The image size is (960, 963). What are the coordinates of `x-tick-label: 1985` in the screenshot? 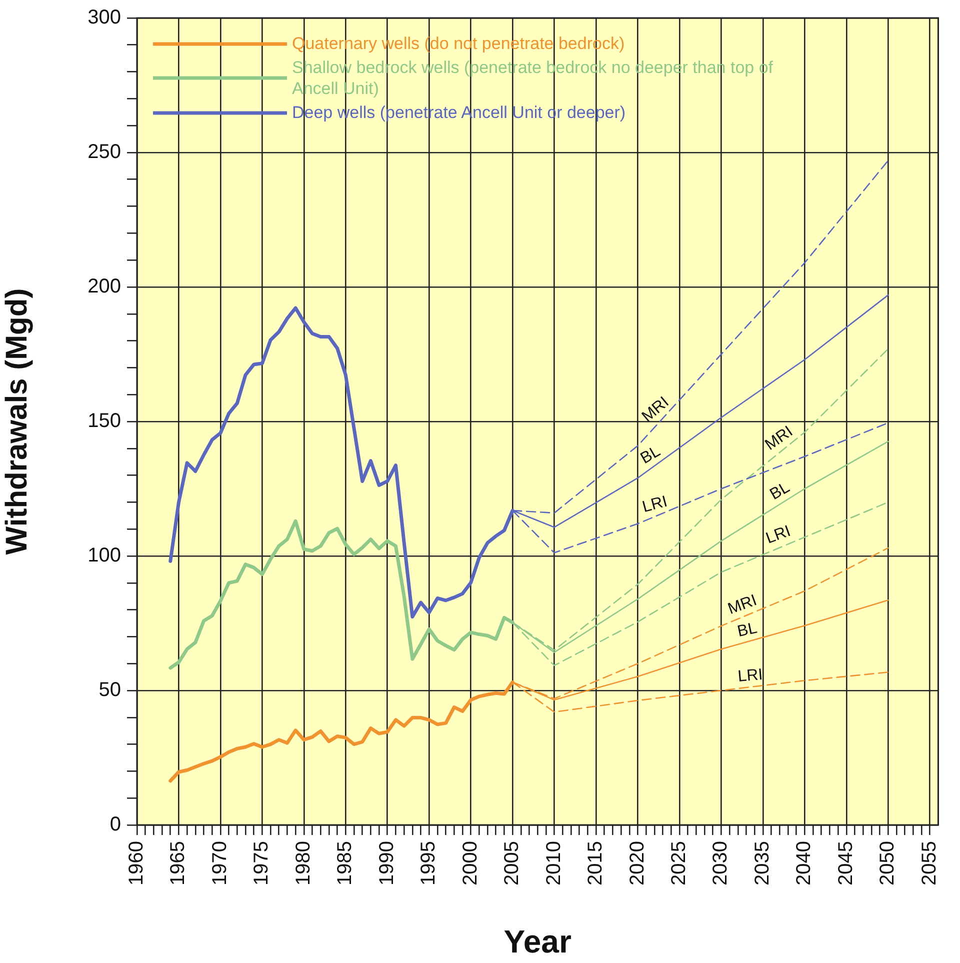 It's located at (345, 863).